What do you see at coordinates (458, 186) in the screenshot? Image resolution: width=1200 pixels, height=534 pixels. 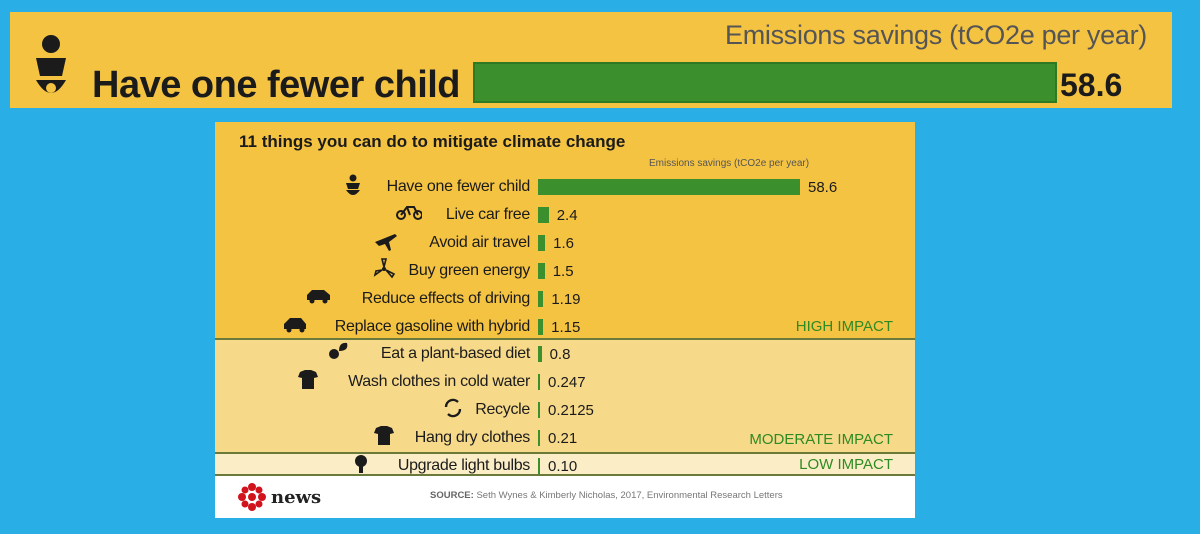 I see `category-label: Have one fewer child` at bounding box center [458, 186].